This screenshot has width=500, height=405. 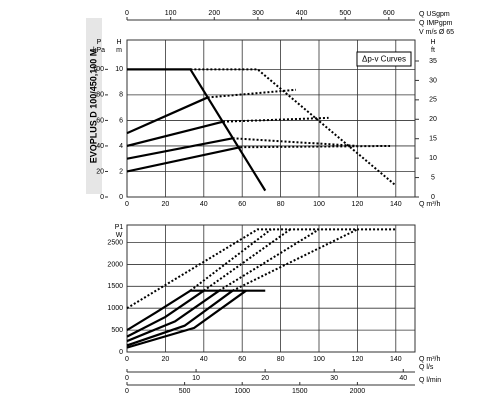 What do you see at coordinates (119, 50) in the screenshot?
I see `y-axis-unit: m` at bounding box center [119, 50].